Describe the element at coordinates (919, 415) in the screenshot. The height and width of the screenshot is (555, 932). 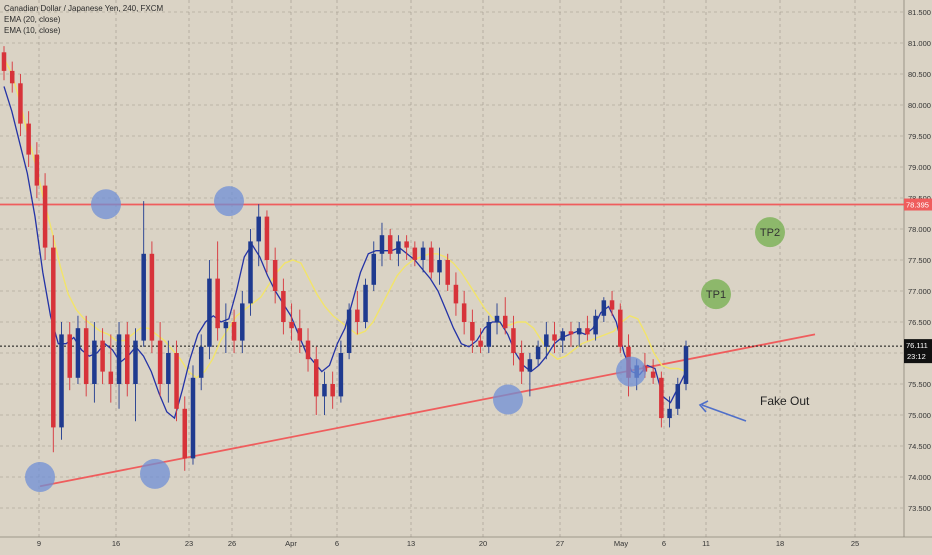
I see `price-tick: 75.000` at that location.